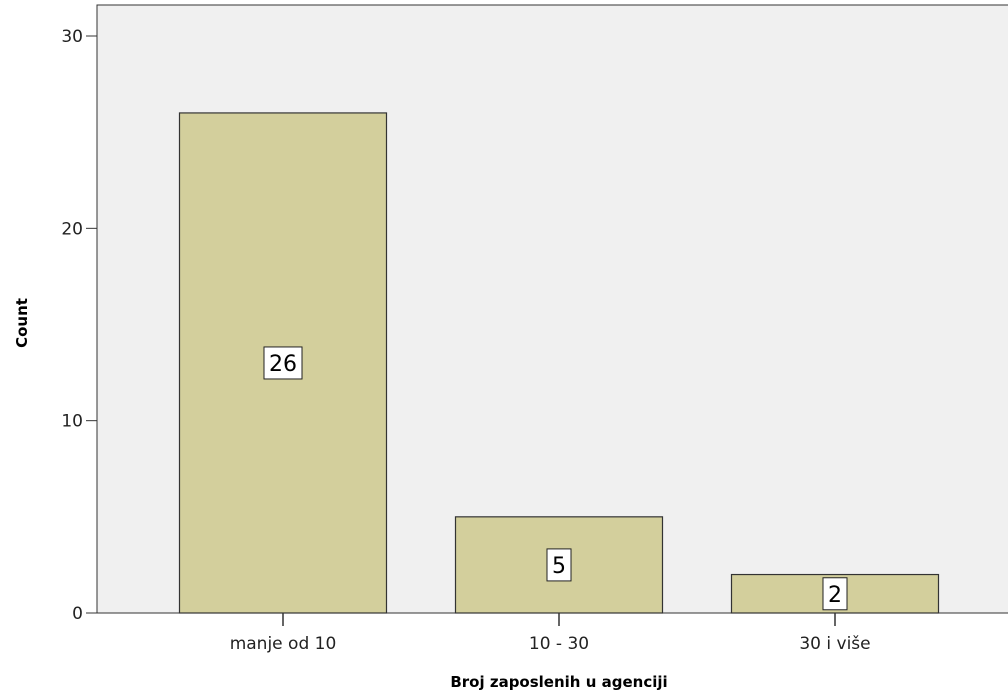  I want to click on x-tick-label: 30 i više, so click(834, 644).